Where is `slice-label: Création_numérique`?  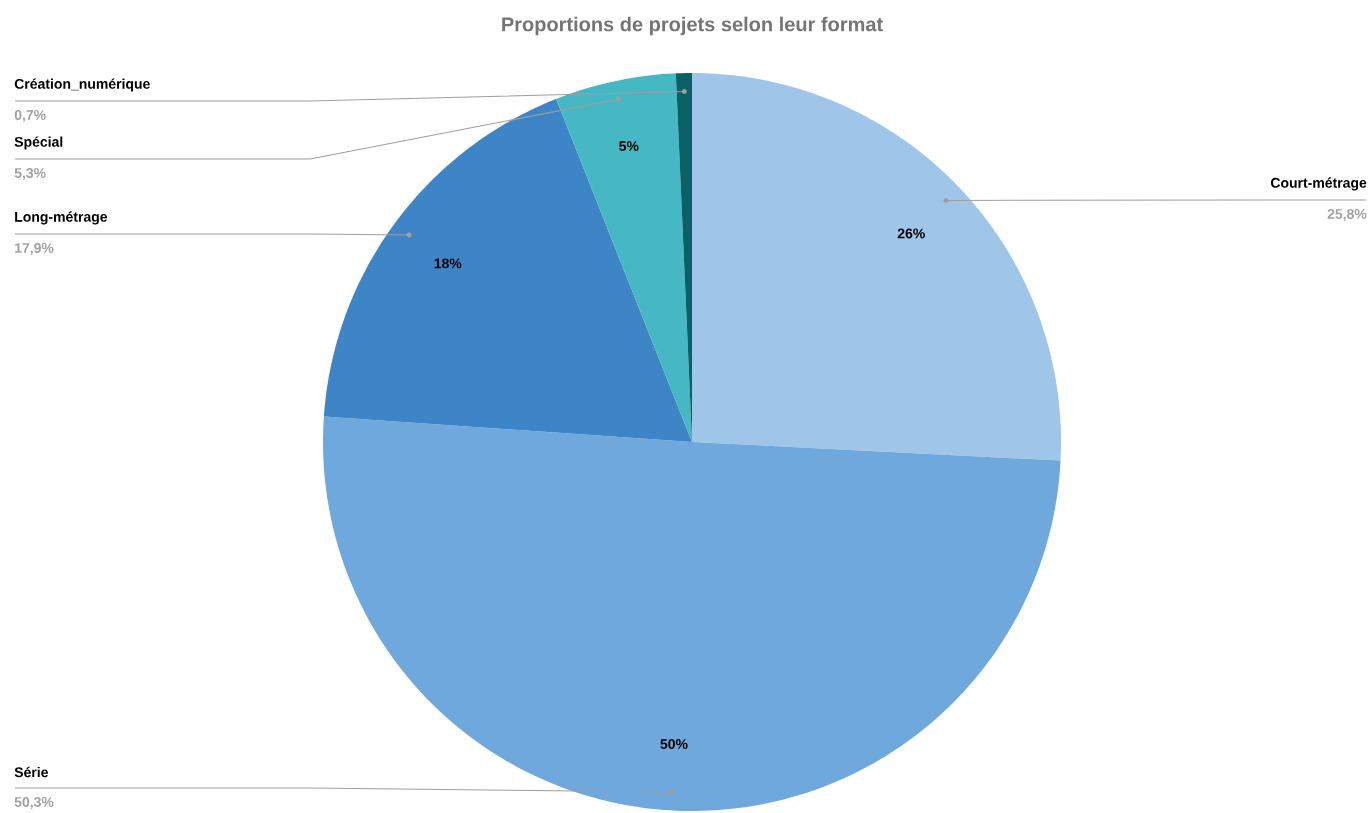 slice-label: Création_numérique is located at coordinates (82, 85).